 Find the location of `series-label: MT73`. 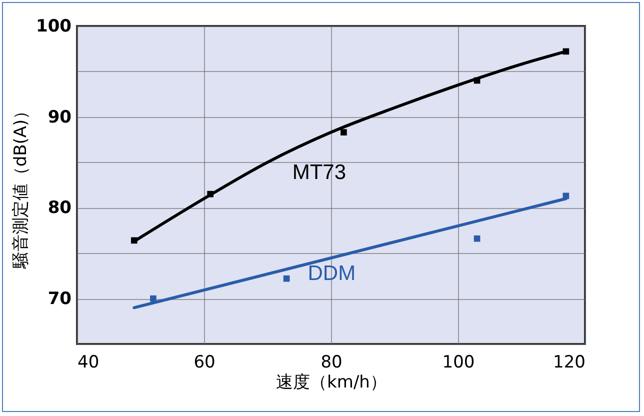

series-label: MT73 is located at coordinates (319, 172).